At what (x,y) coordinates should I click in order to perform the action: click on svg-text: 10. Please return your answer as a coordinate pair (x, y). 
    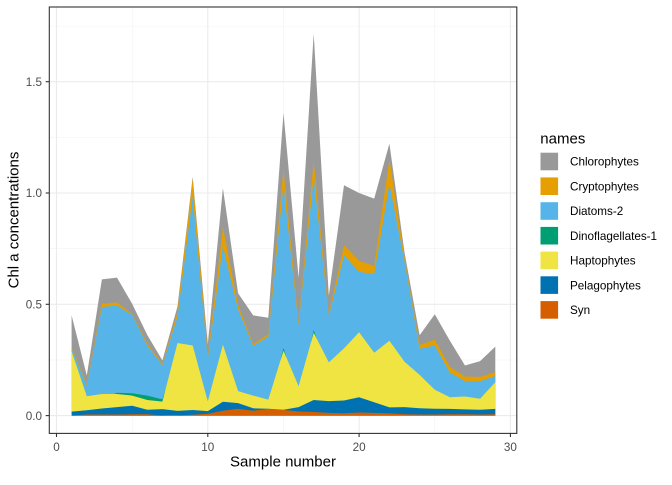
    Looking at the image, I should click on (208, 447).